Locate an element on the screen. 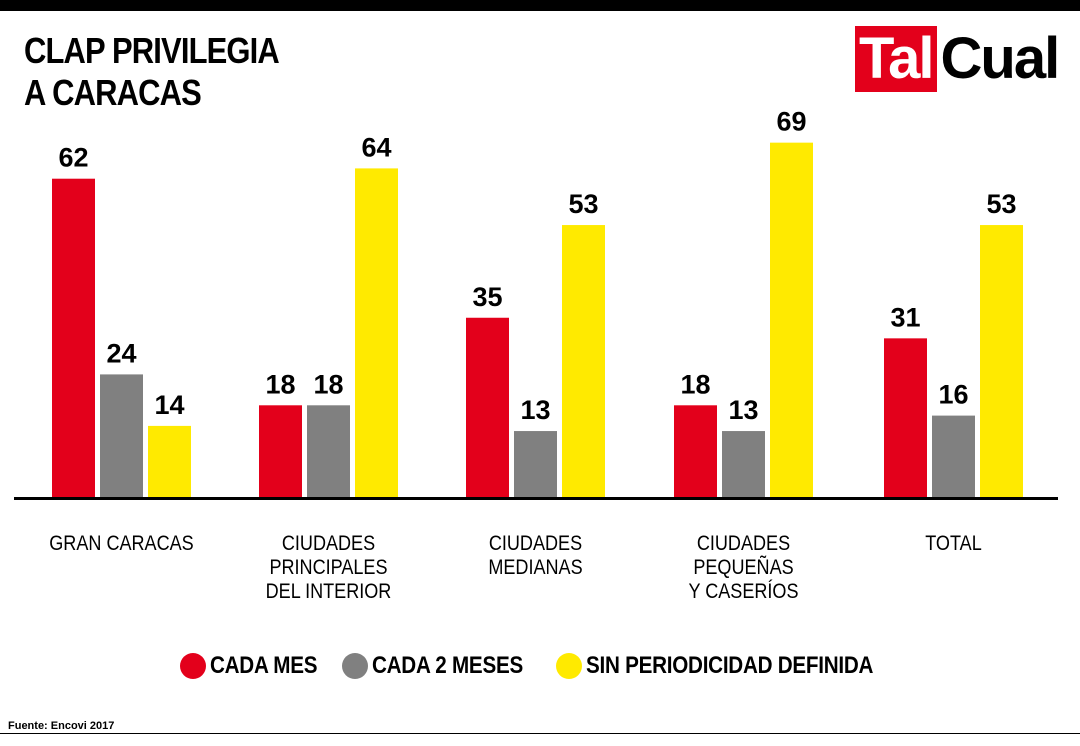  legend-label-sin-periodicidad: SIN PERIODICIDAD DEFINIDA is located at coordinates (730, 665).